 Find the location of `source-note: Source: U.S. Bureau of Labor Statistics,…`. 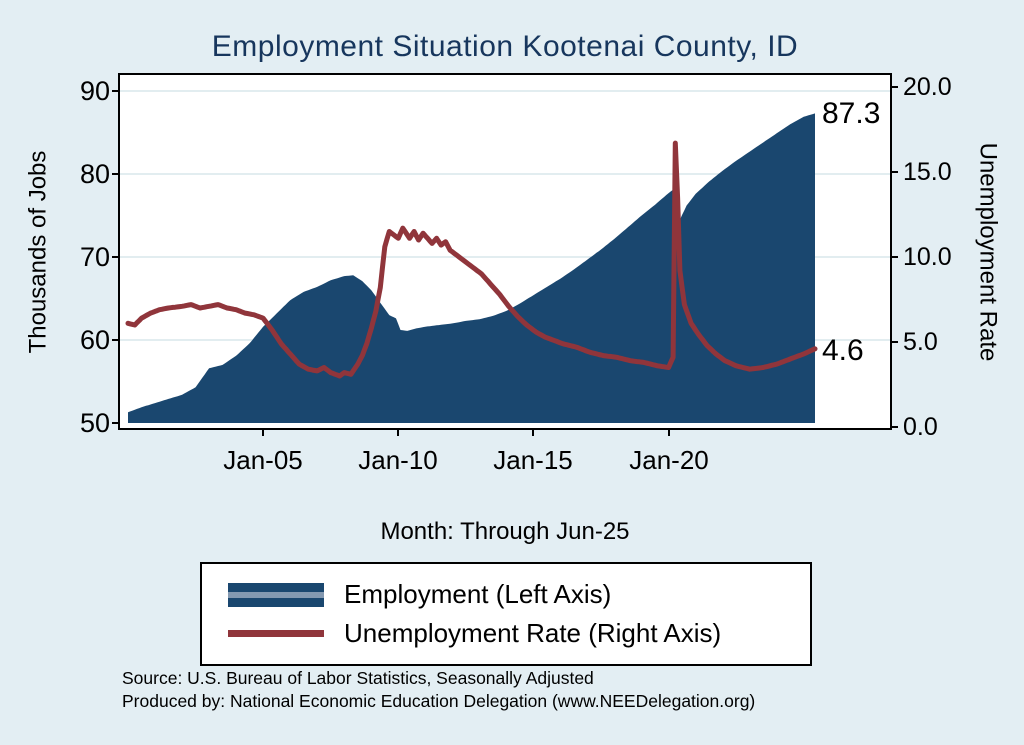

source-note: Source: U.S. Bureau of Labor Statistics,… is located at coordinates (358, 678).